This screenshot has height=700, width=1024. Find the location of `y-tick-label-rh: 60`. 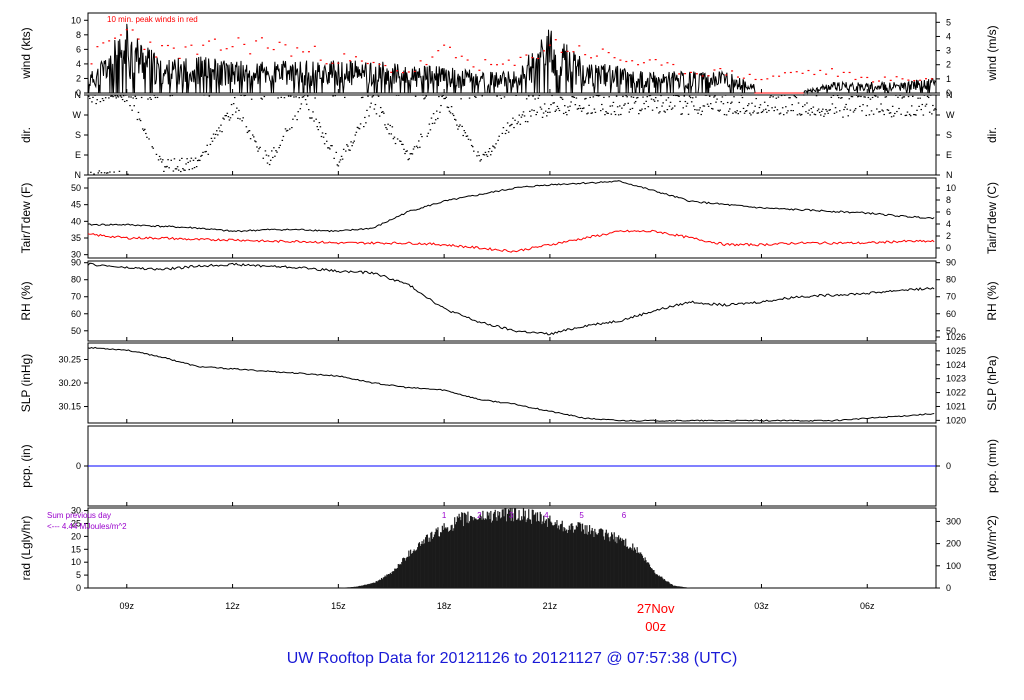

y-tick-label-rh: 60 is located at coordinates (76, 314).